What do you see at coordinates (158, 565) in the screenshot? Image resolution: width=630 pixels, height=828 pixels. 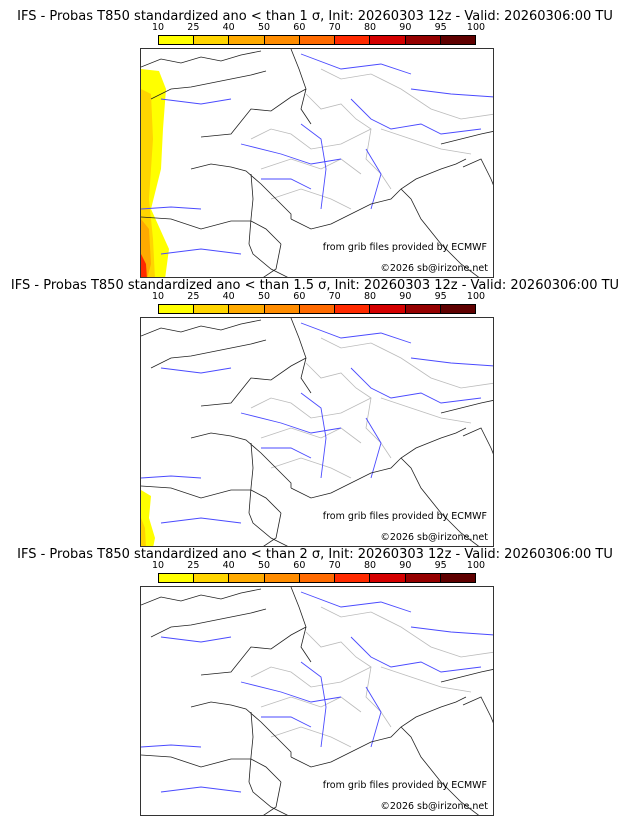 I see `legend-tick-label: 10` at bounding box center [158, 565].